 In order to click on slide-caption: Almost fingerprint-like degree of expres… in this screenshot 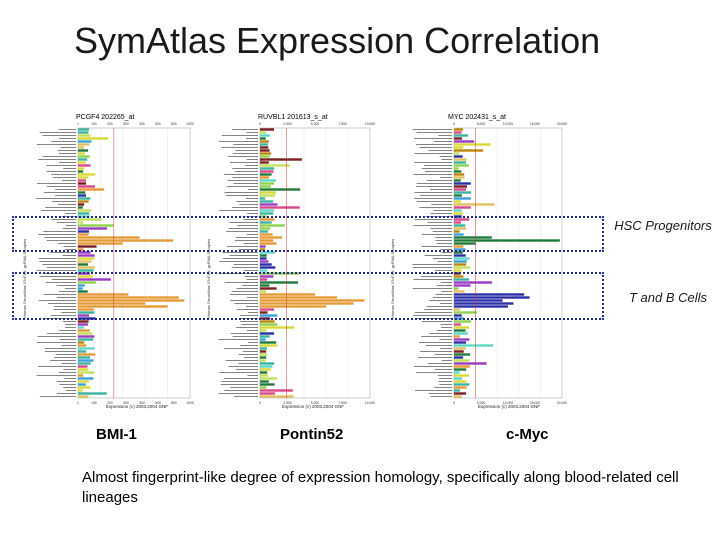, I will do `click(380, 487)`.